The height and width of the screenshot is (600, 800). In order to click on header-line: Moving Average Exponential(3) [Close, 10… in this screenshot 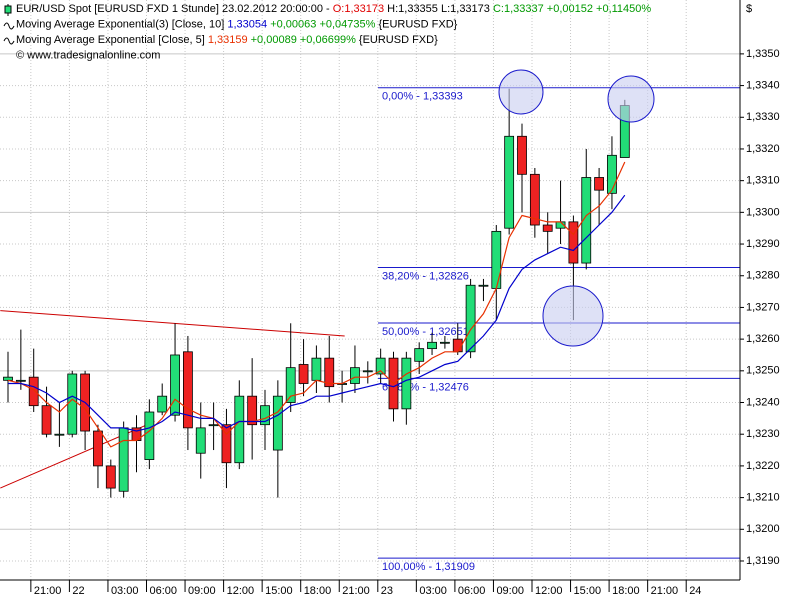, I will do `click(237, 24)`.